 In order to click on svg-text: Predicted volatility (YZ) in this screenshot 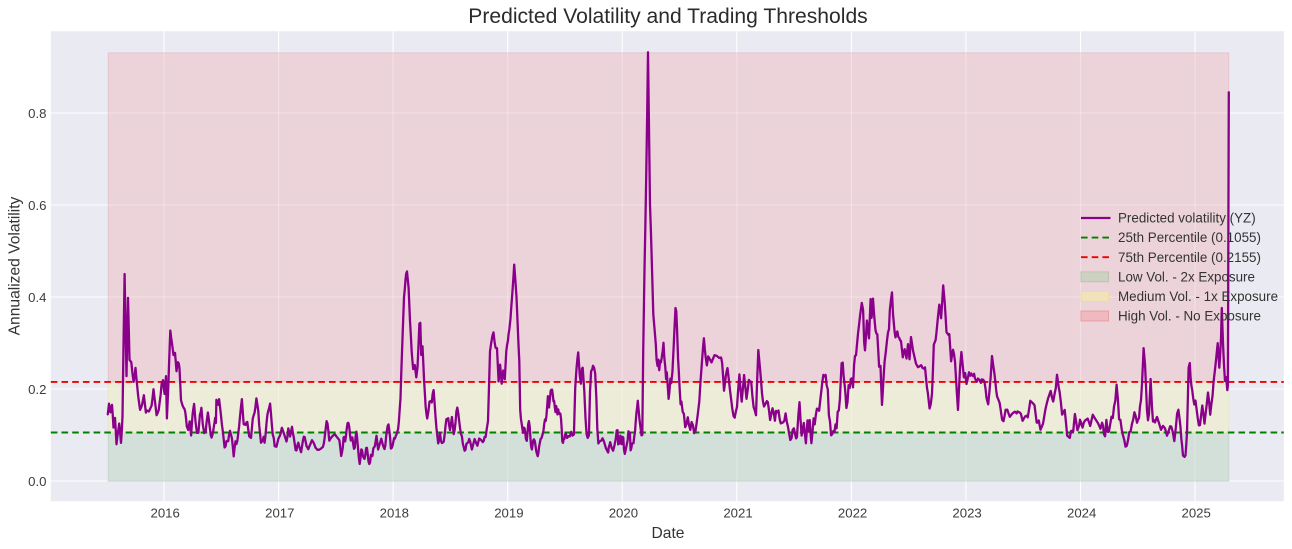, I will do `click(1187, 218)`.